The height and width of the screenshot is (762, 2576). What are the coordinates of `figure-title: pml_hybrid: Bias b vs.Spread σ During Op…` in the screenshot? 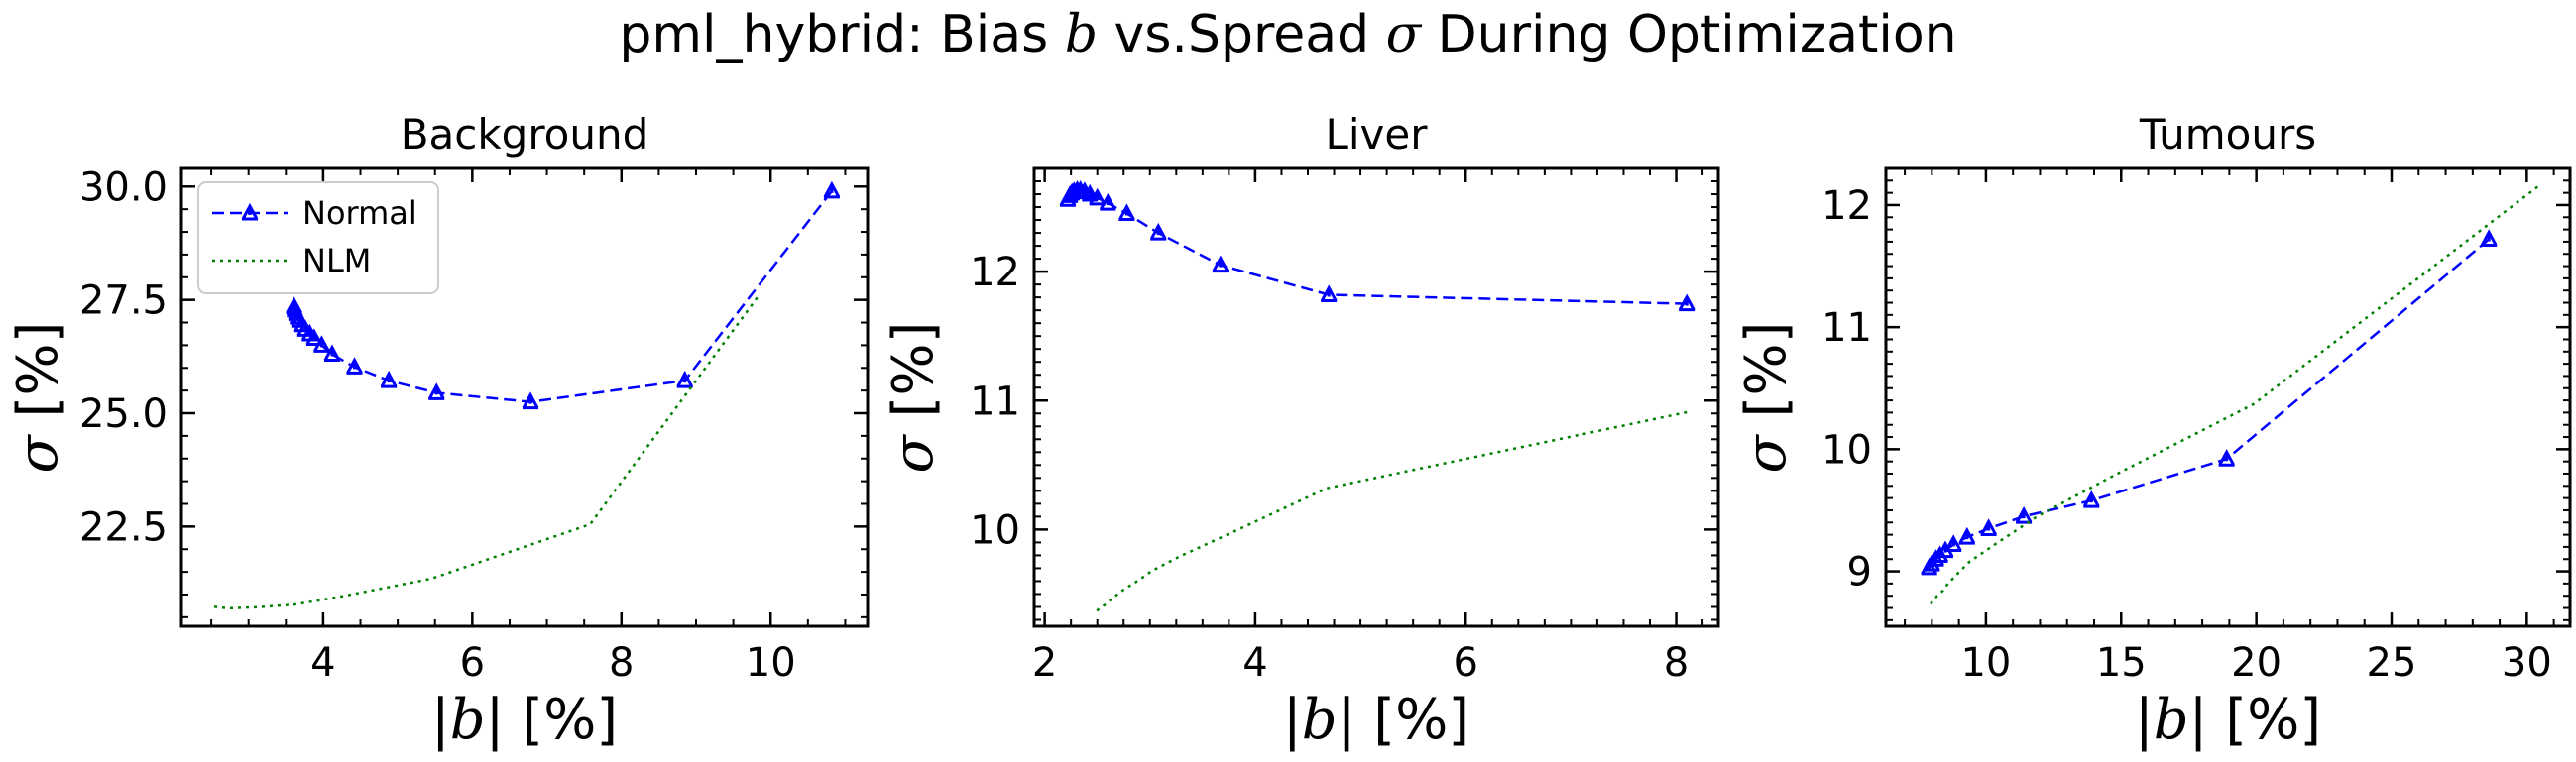 It's located at (1287, 34).